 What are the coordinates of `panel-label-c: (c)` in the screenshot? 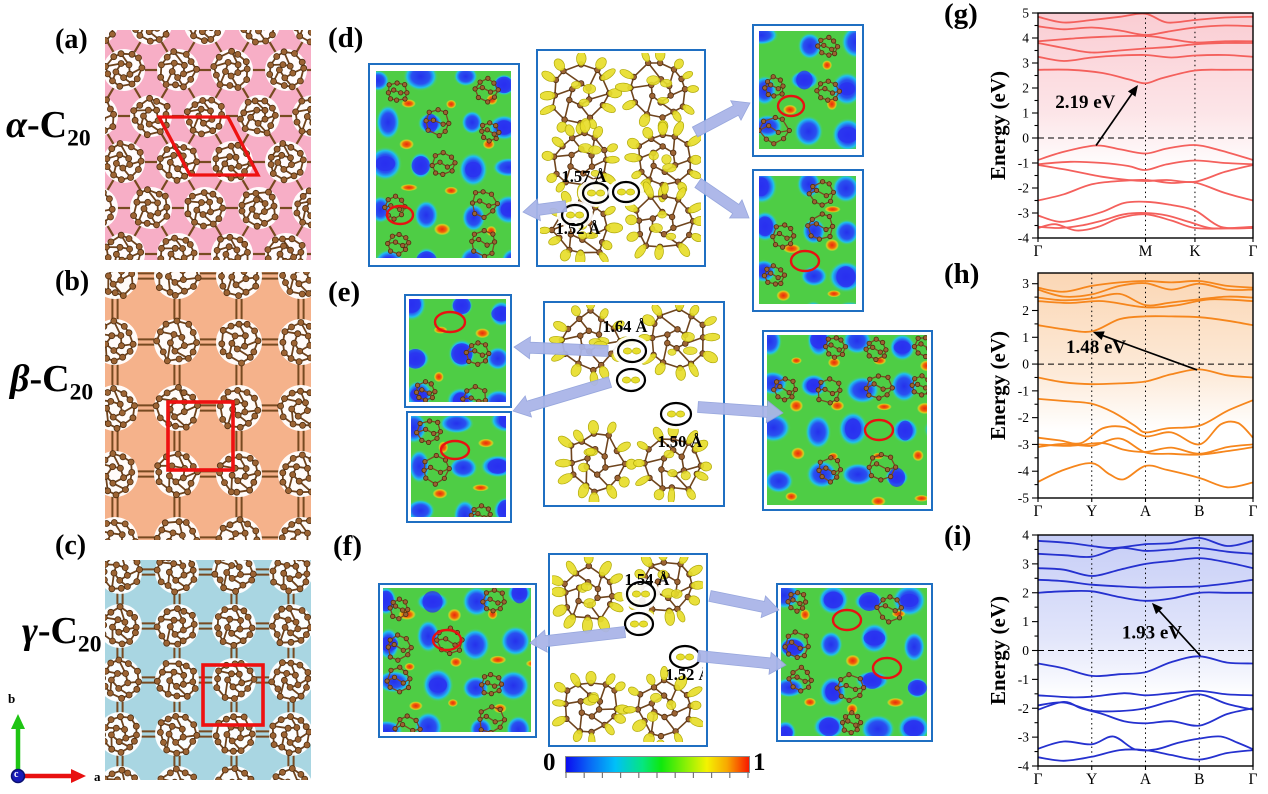 It's located at (71, 545).